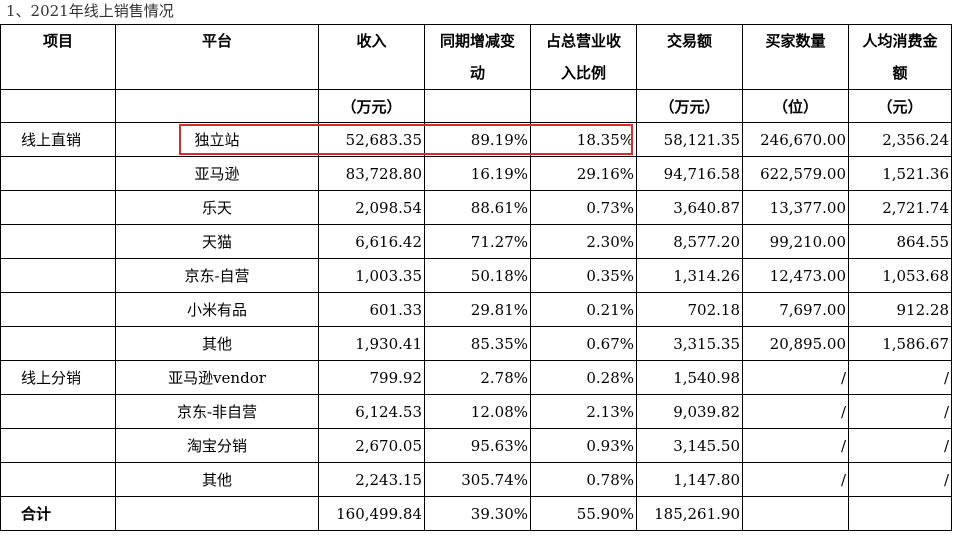 Image resolution: width=956 pixels, height=536 pixels. I want to click on gmv-cell: 3,315.35, so click(689, 343).